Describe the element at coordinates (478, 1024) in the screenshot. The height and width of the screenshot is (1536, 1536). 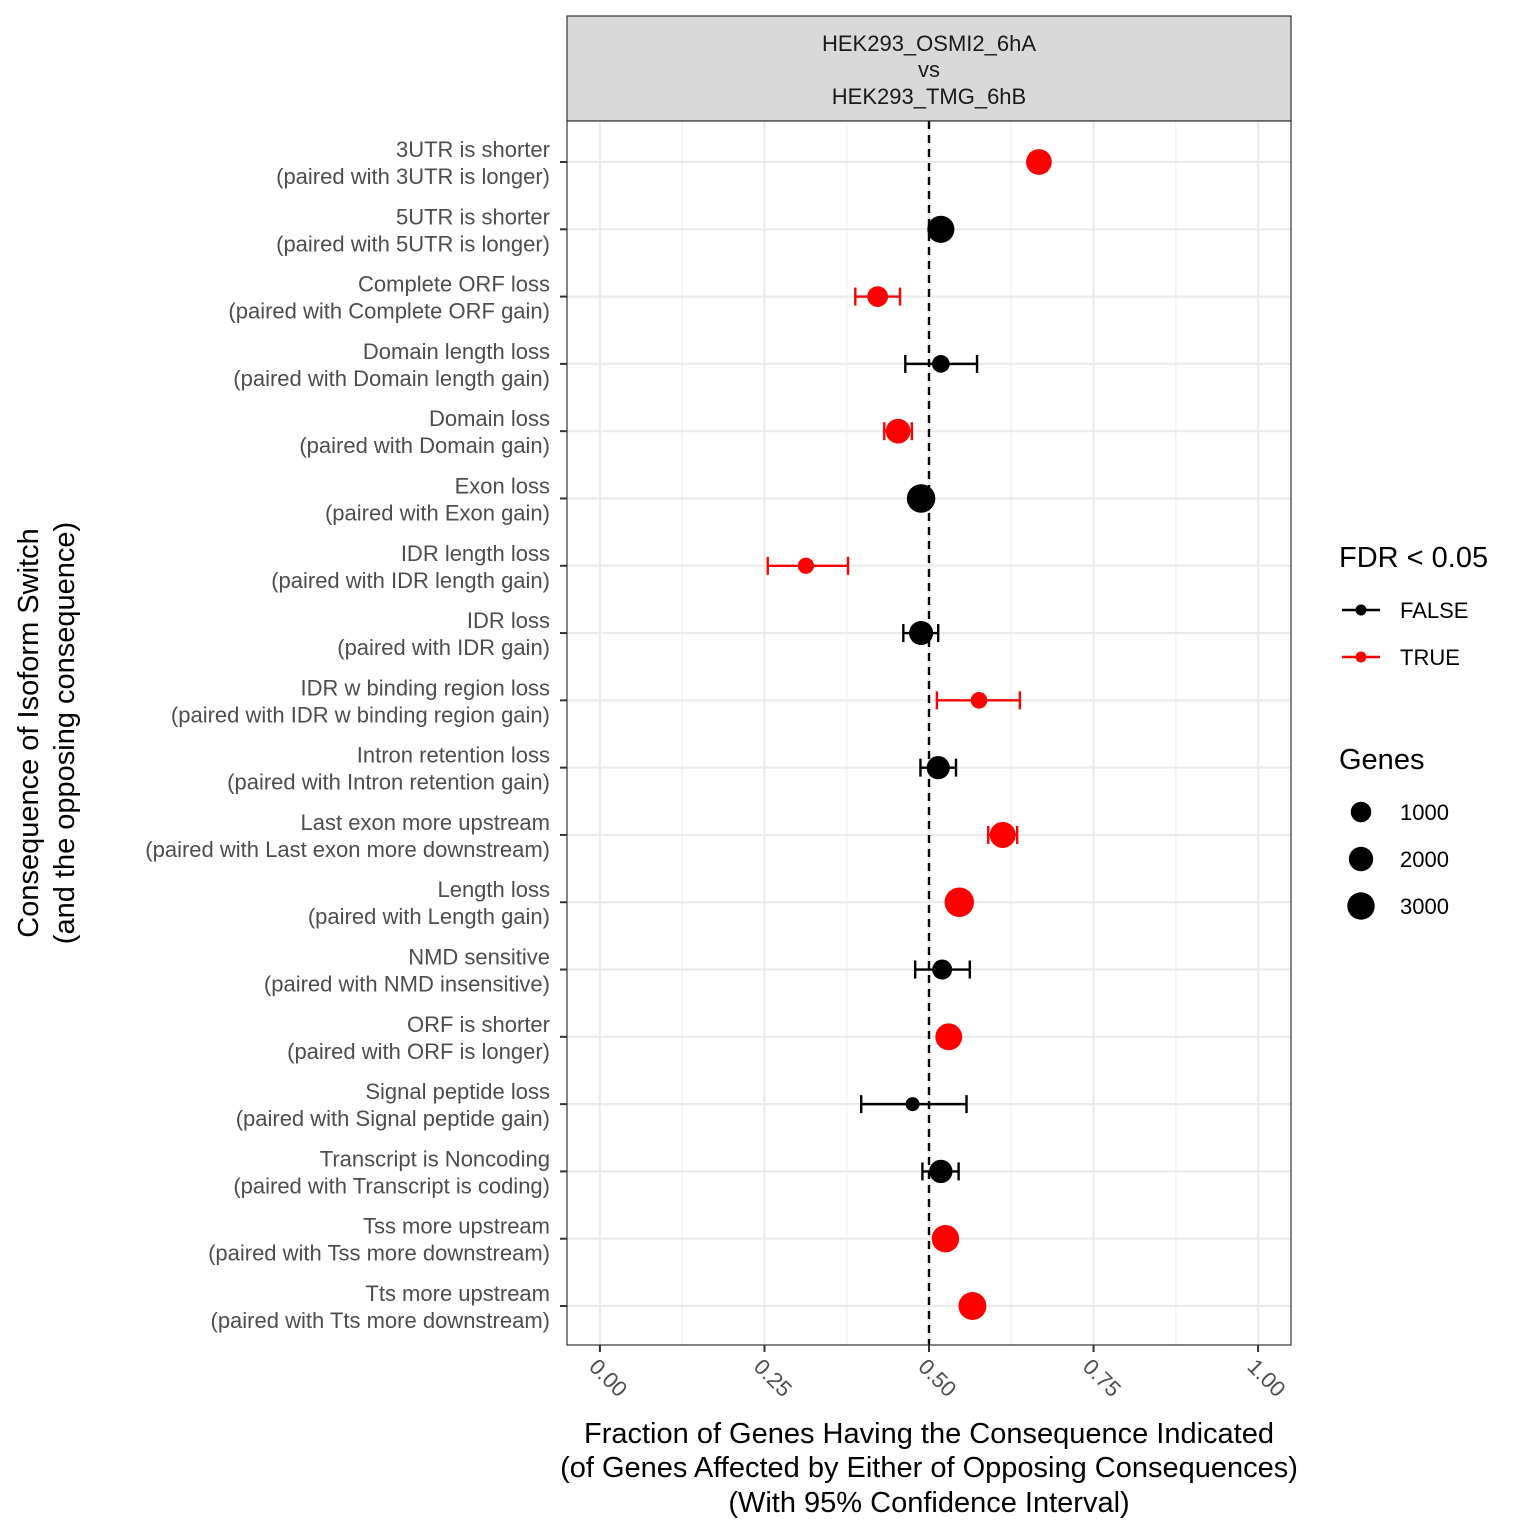
I see `y-tick-label-line1: ORF is shorter` at that location.